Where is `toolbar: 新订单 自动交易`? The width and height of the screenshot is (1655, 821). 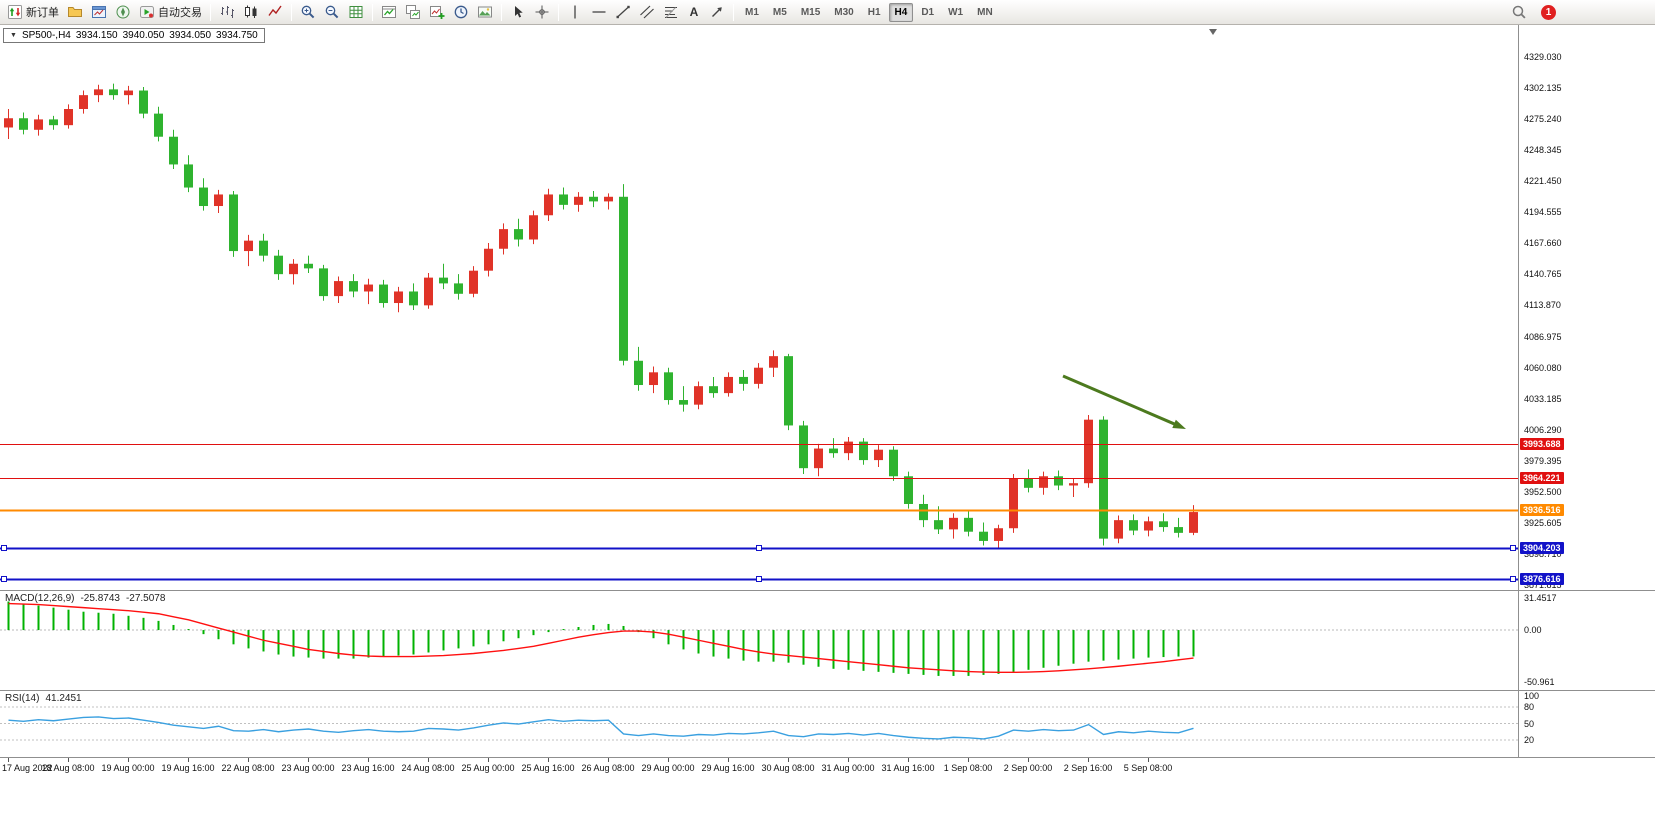
toolbar: 新订单 自动交易 is located at coordinates (827, 12).